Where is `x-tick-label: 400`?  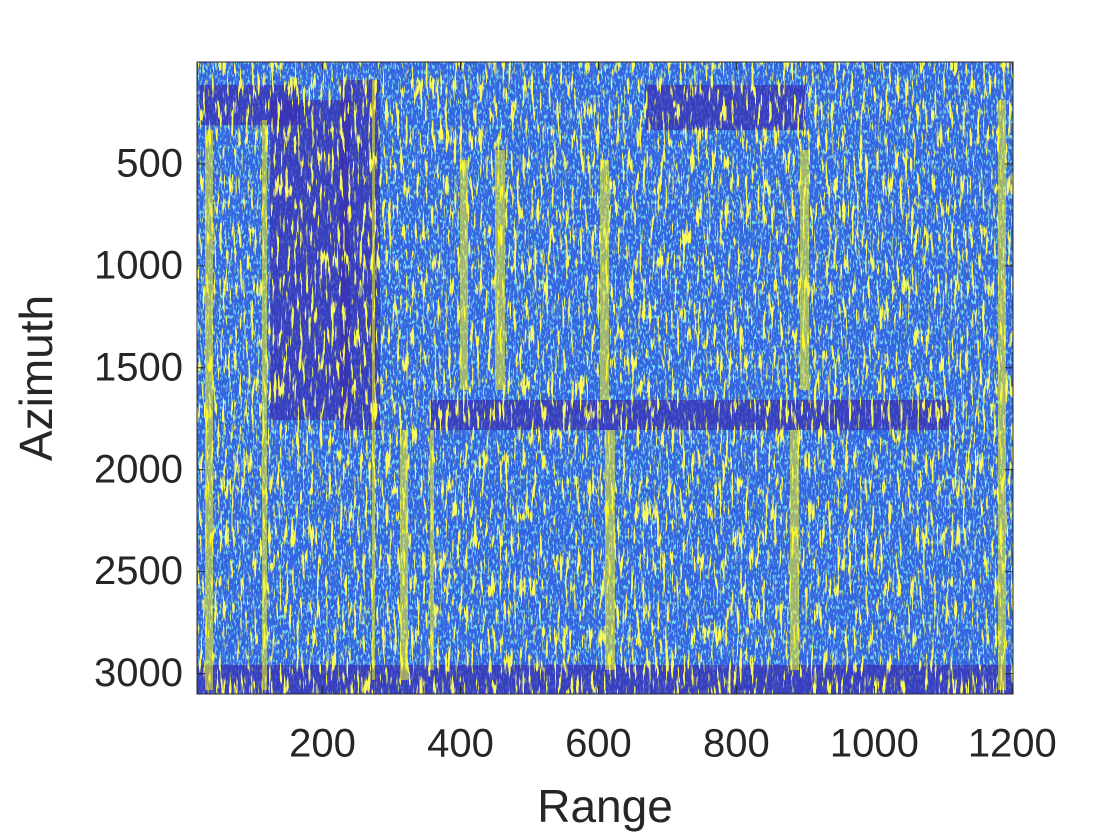 x-tick-label: 400 is located at coordinates (460, 744).